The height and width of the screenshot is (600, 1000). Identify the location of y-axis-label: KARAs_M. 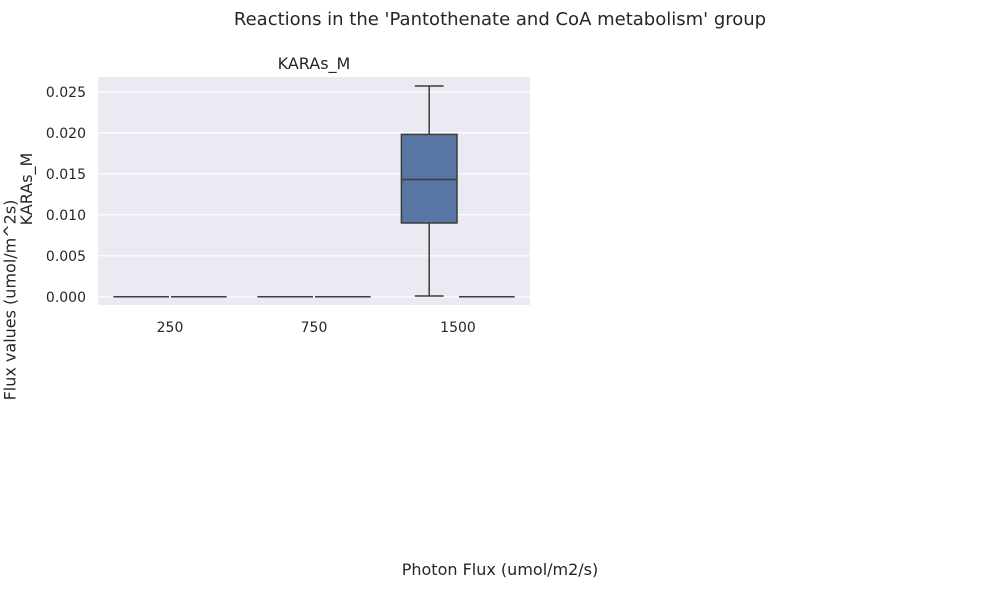
(27, 189).